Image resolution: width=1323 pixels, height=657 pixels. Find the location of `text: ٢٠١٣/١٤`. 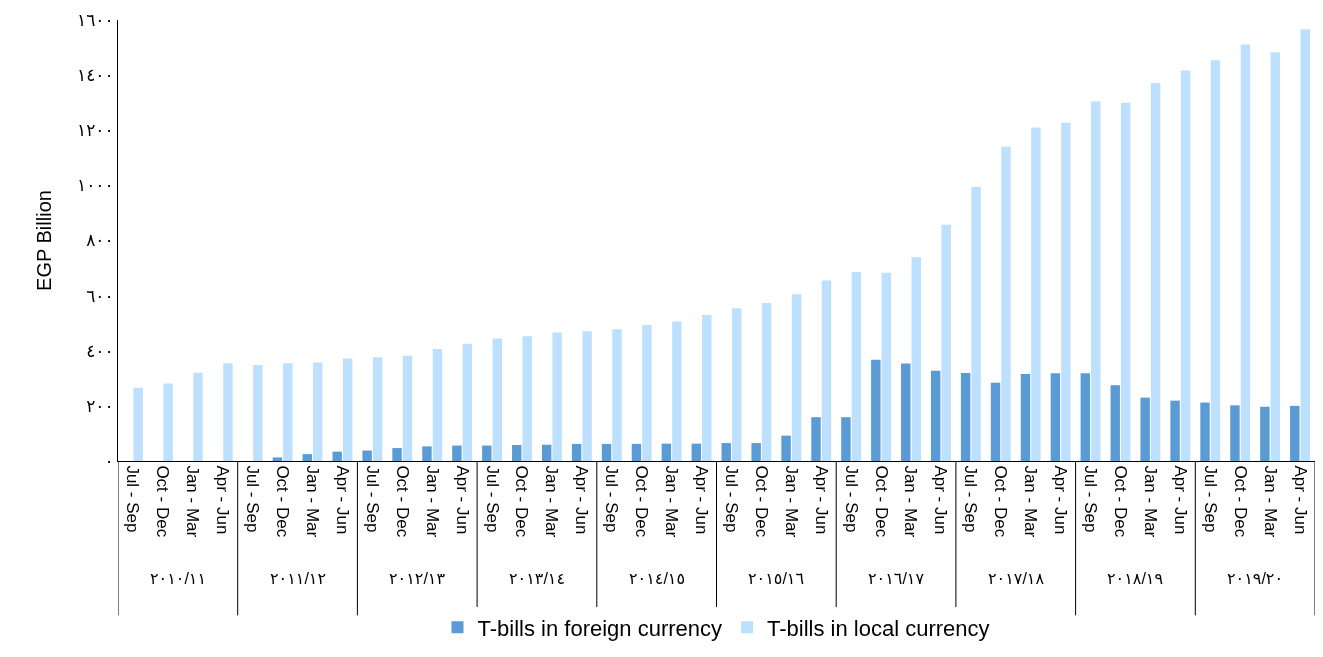

text: ٢٠١٣/١٤ is located at coordinates (537, 578).